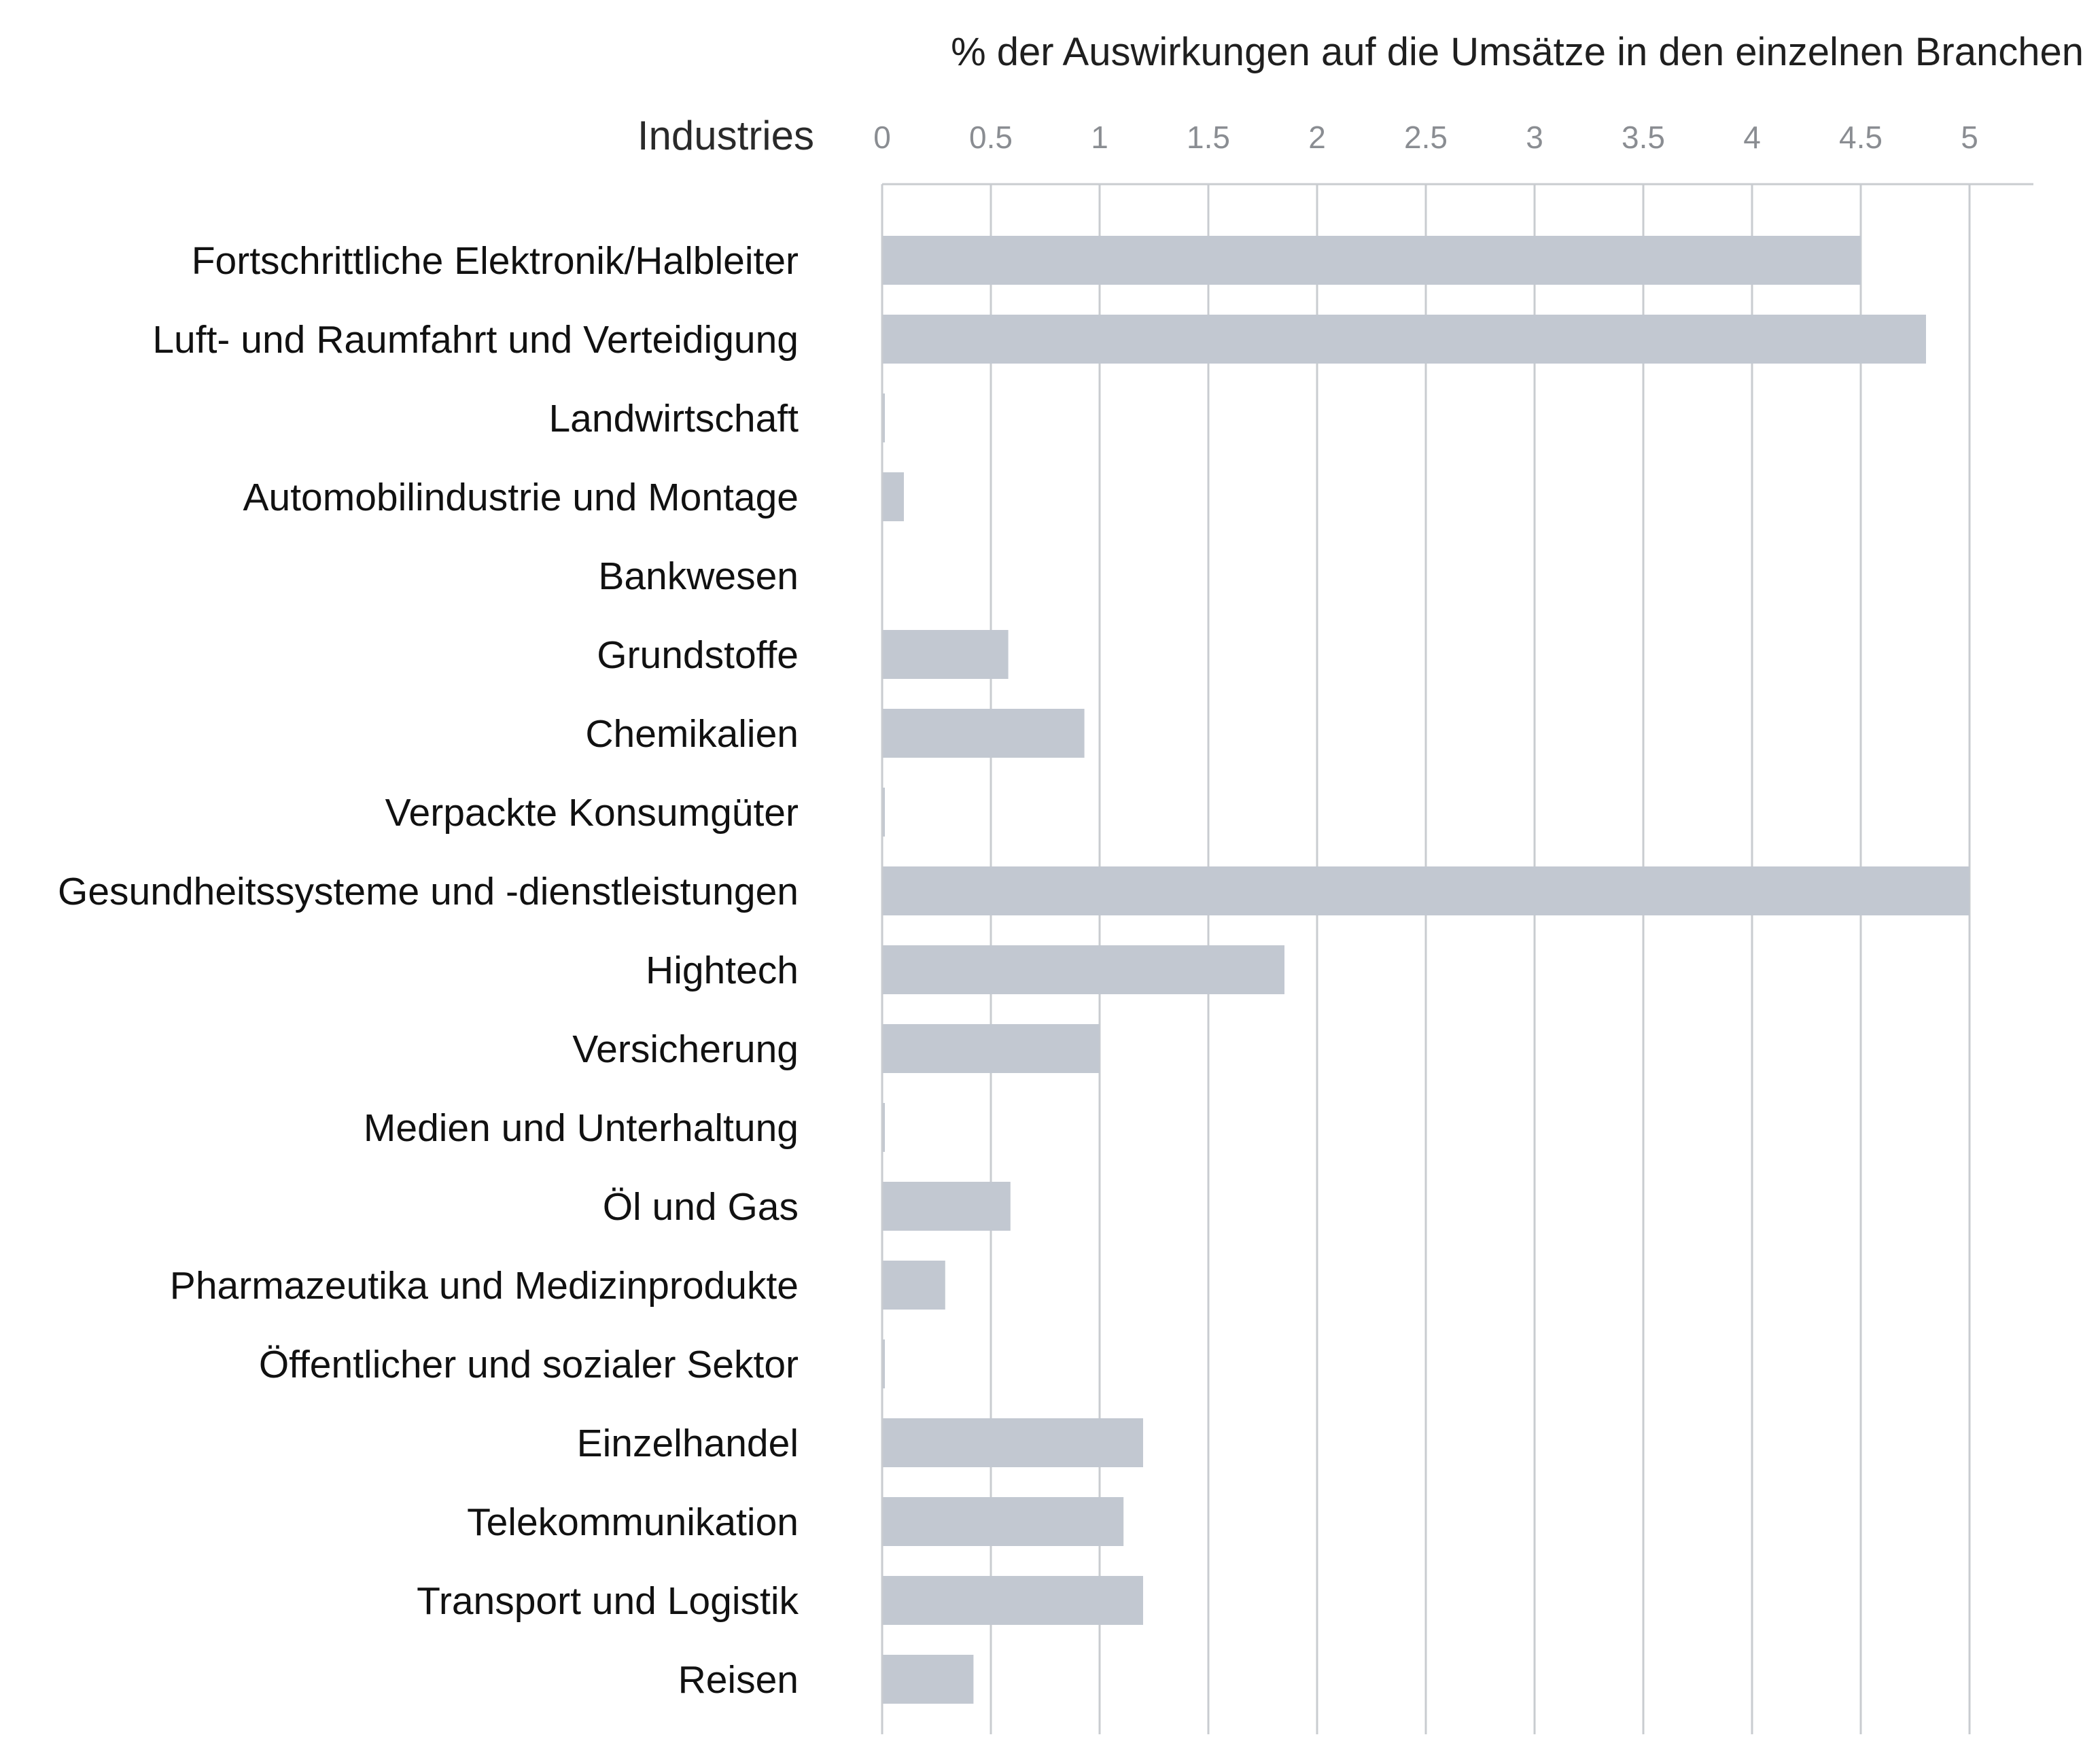  I want to click on x-tick-label: 0, so click(882, 137).